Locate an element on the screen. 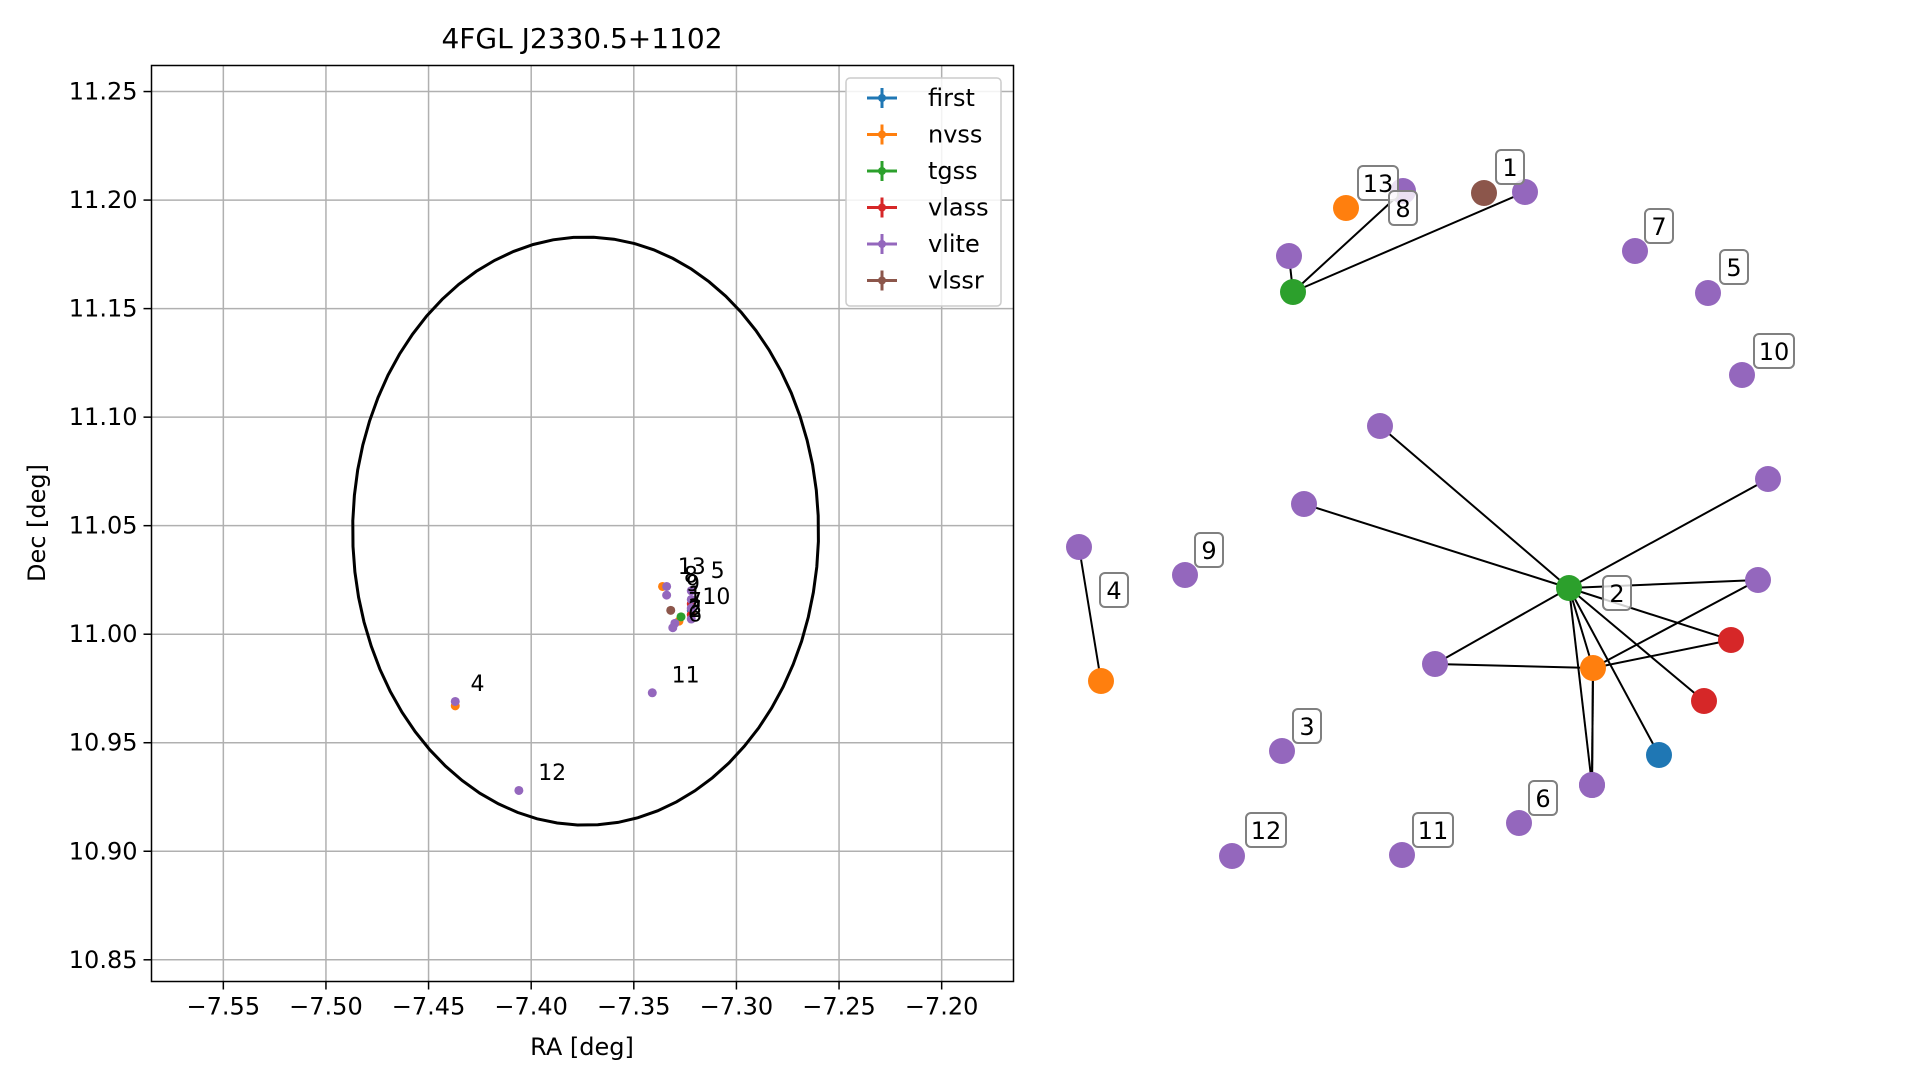 The width and height of the screenshot is (1919, 1080). x-tick-label: −7.30 is located at coordinates (737, 1007).